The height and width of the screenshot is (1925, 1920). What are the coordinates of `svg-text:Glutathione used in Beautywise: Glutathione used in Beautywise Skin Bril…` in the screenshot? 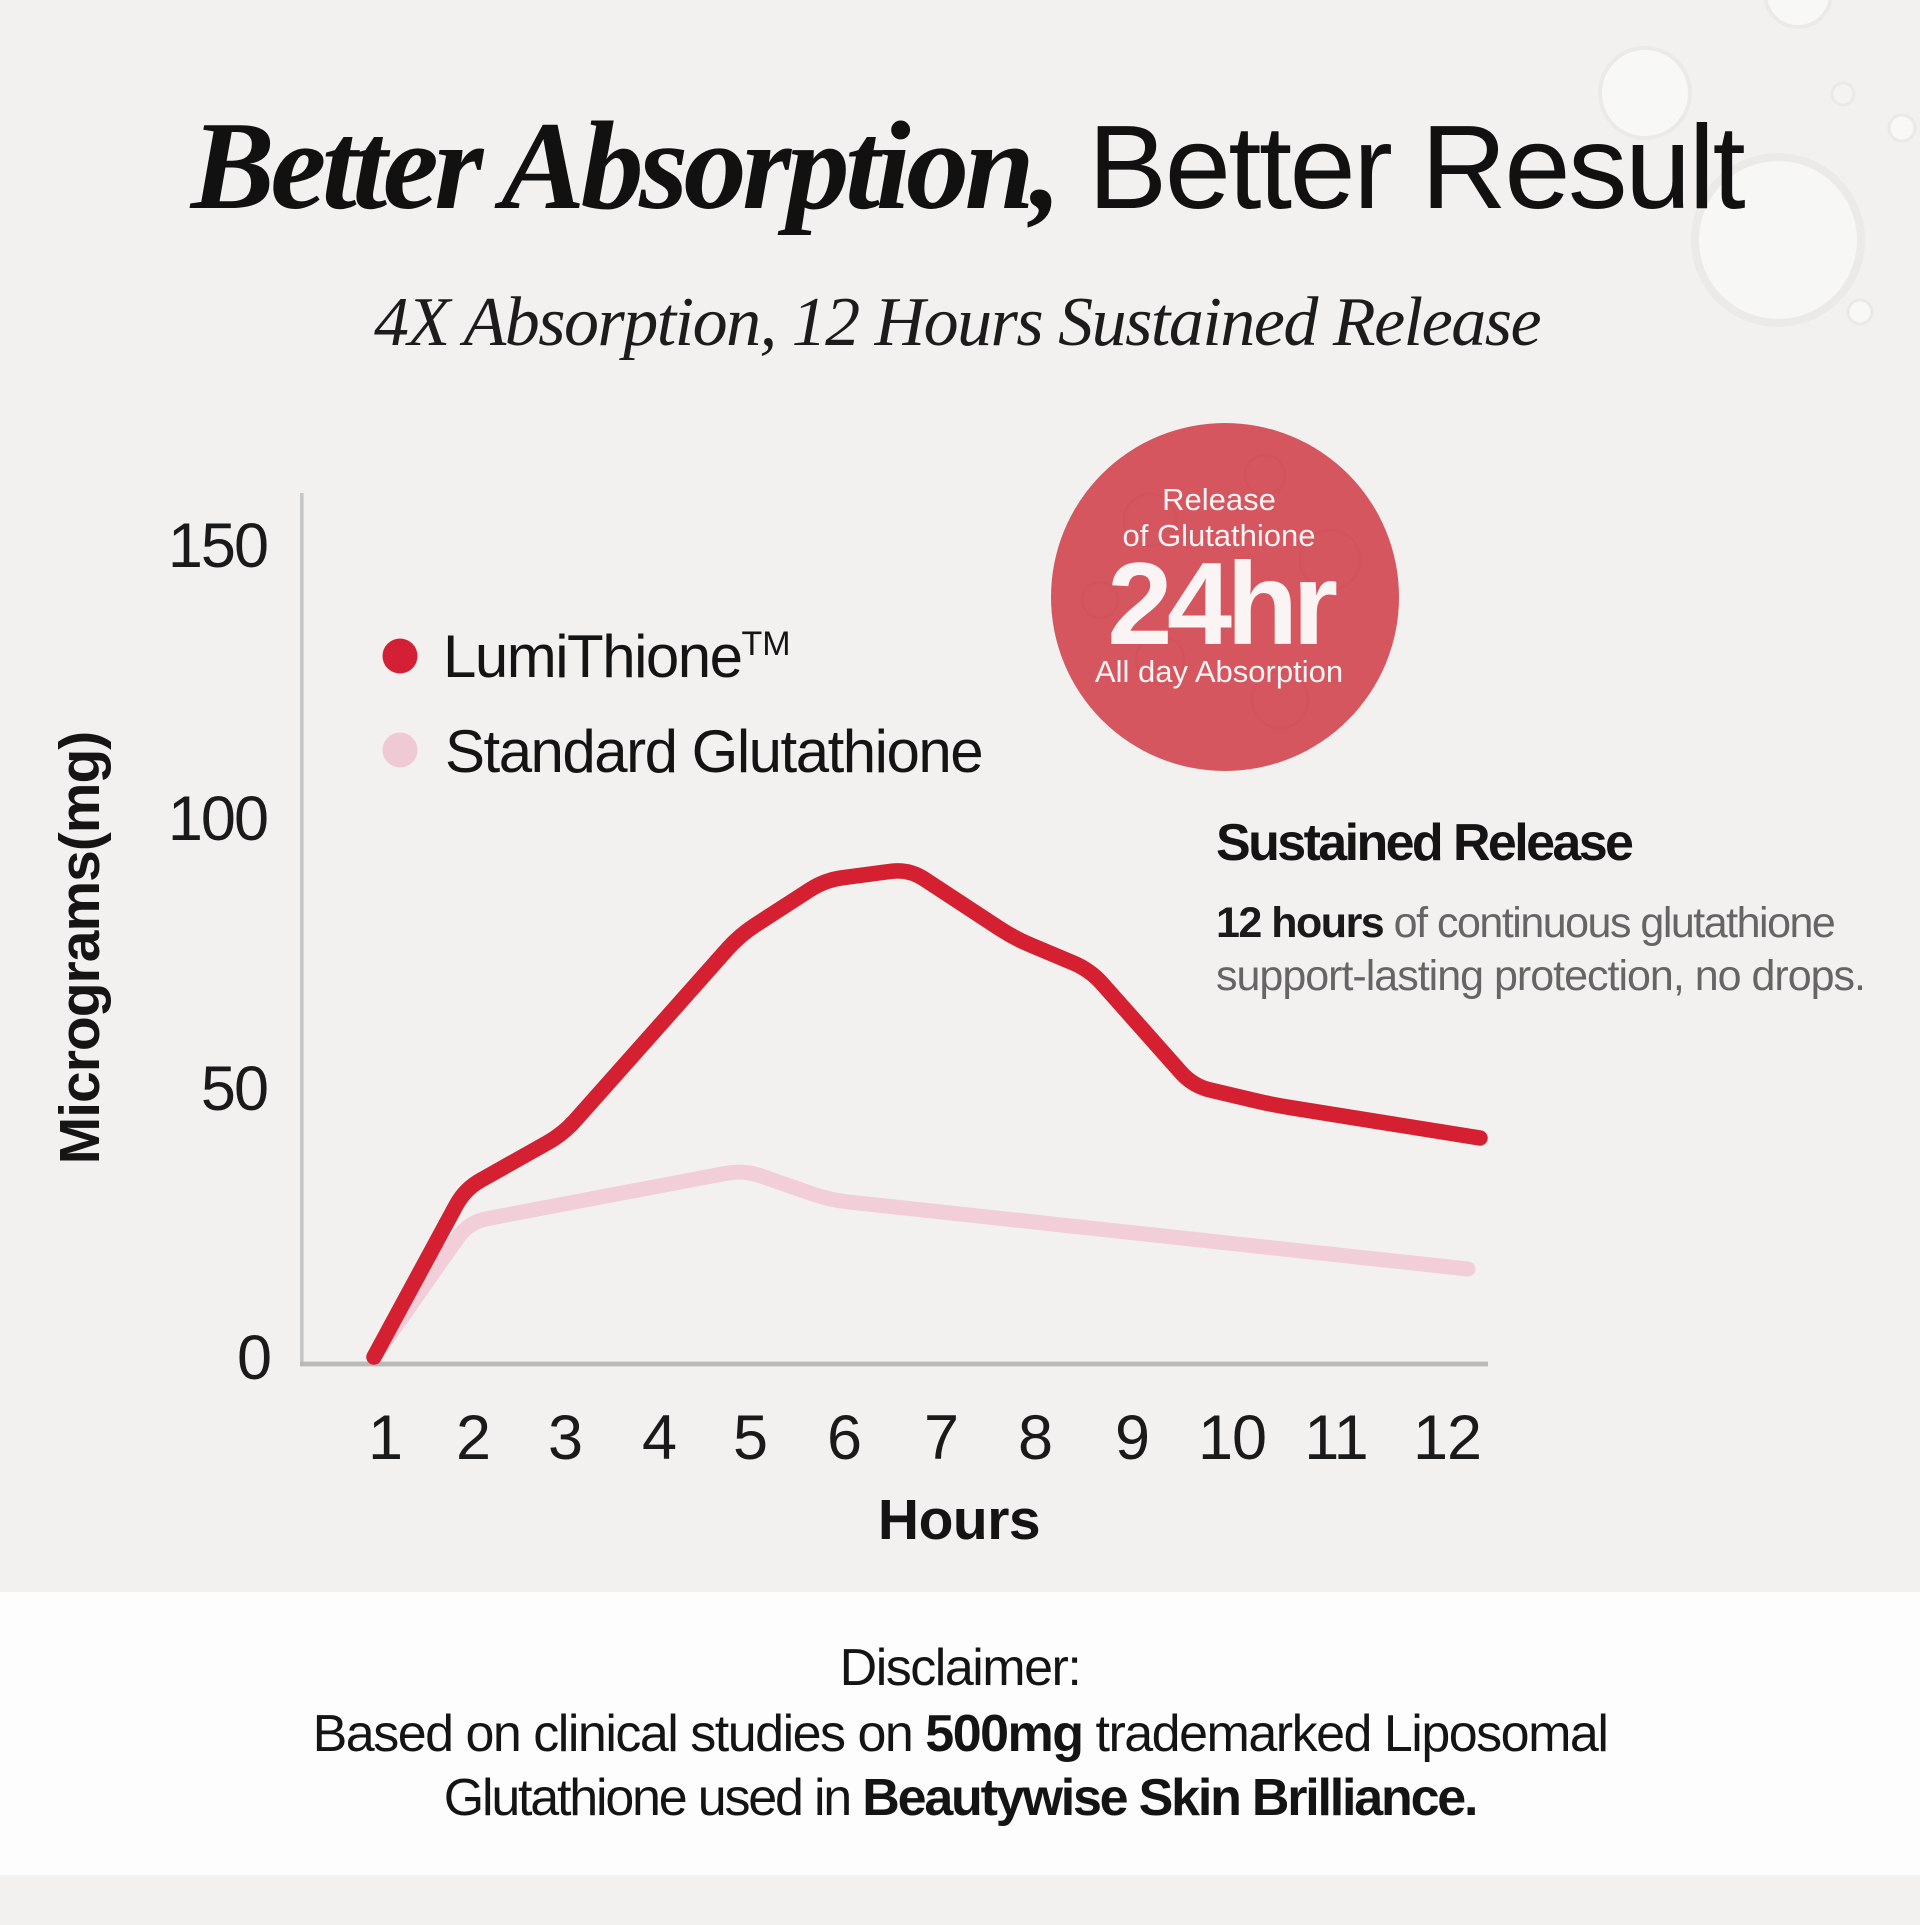 It's located at (960, 1798).